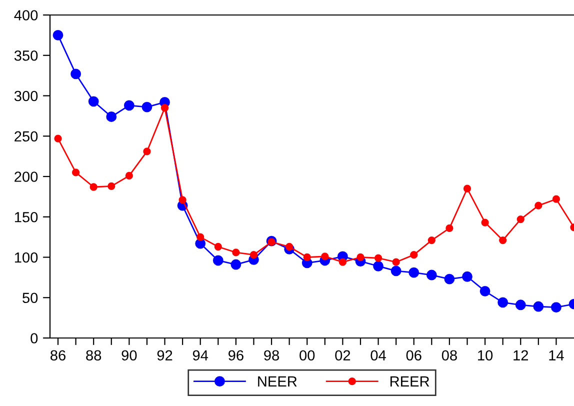 The width and height of the screenshot is (574, 406). What do you see at coordinates (414, 355) in the screenshot?
I see `x-tick-label: 06` at bounding box center [414, 355].